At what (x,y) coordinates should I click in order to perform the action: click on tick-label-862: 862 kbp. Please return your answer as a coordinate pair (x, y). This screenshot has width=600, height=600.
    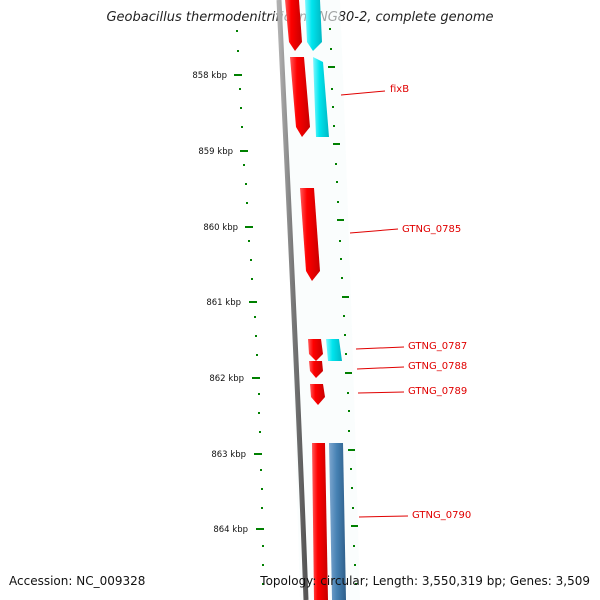
    Looking at the image, I should click on (226, 379).